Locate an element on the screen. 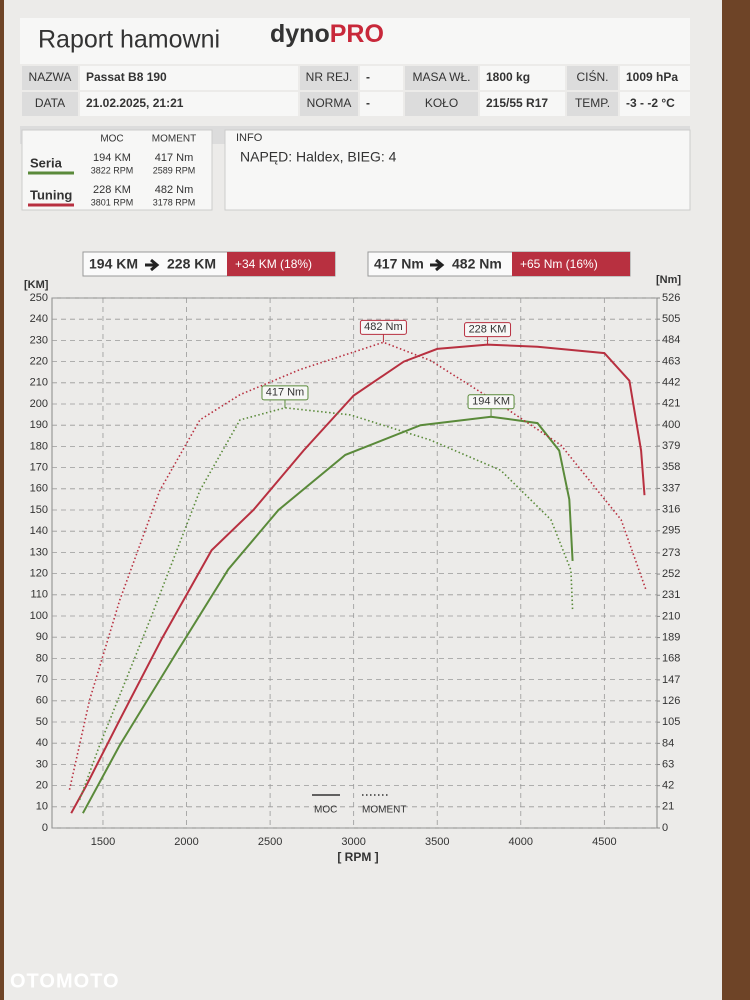 The image size is (750, 1000). y2-tick-label: 463 is located at coordinates (671, 361).